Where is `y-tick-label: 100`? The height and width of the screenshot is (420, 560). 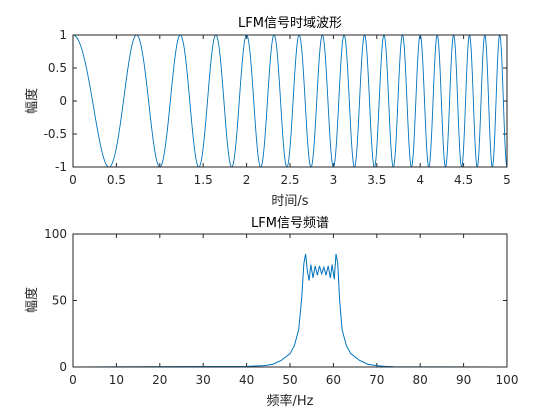
y-tick-label: 100 is located at coordinates (55, 234).